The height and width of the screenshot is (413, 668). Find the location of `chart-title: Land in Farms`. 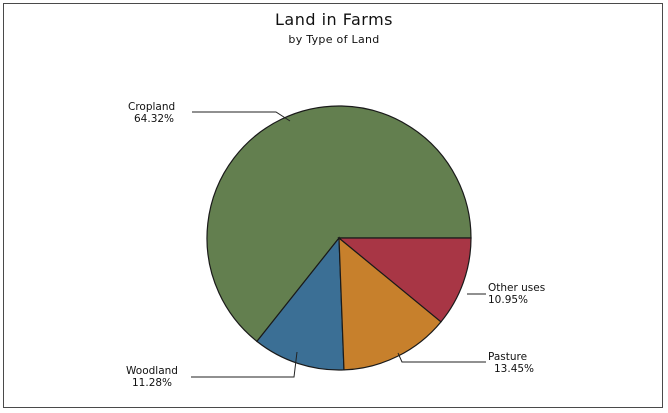

chart-title: Land in Farms is located at coordinates (334, 19).